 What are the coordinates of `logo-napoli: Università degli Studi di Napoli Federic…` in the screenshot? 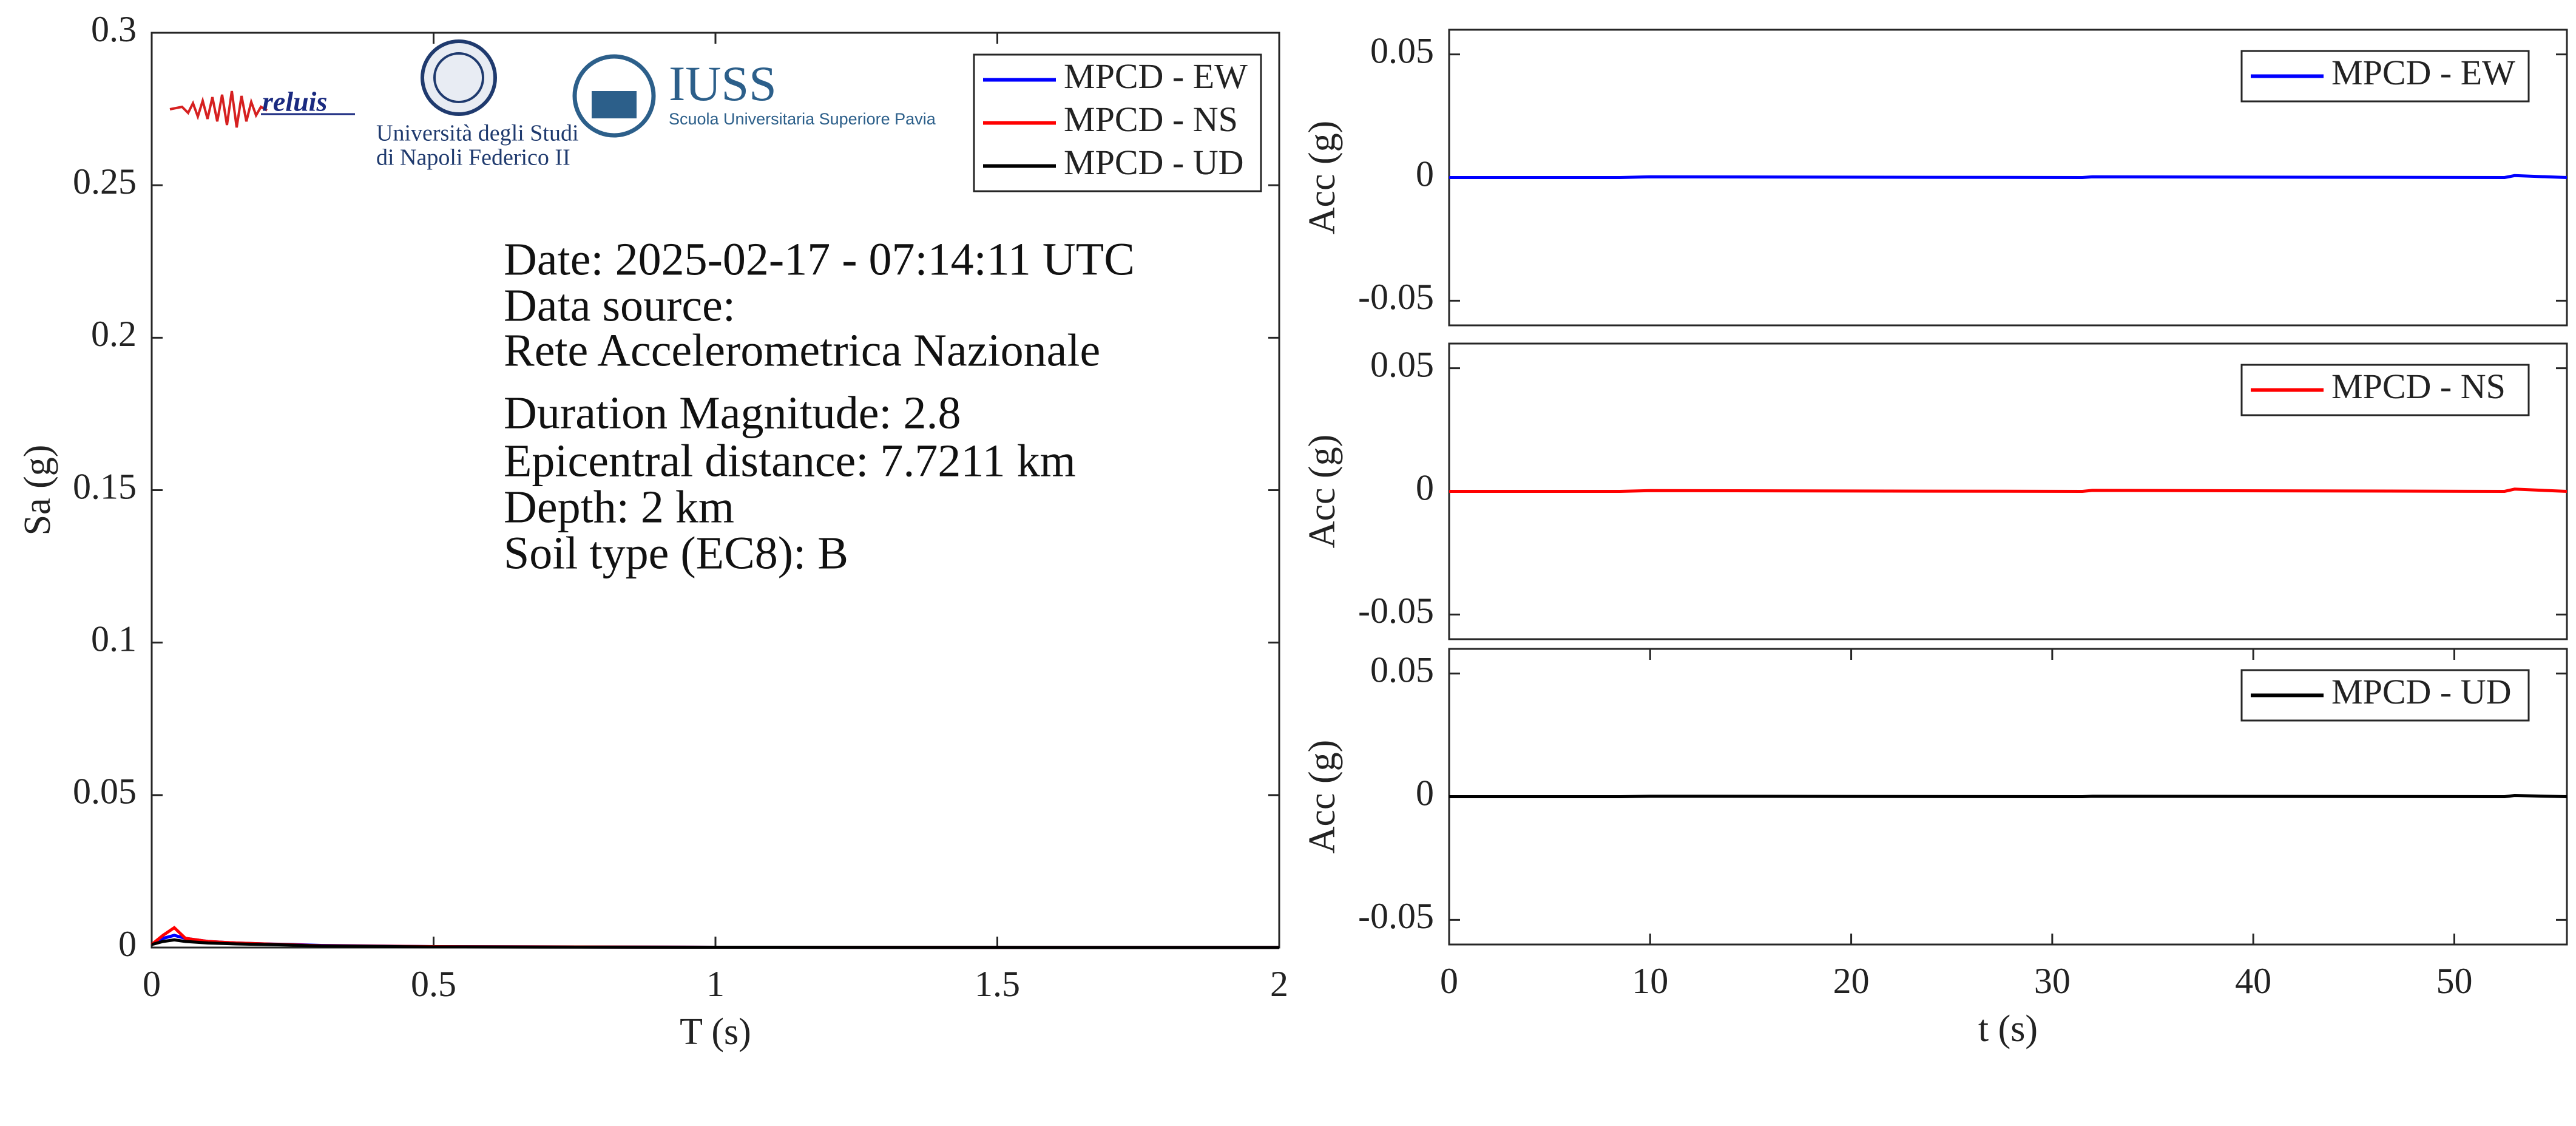 It's located at (477, 105).